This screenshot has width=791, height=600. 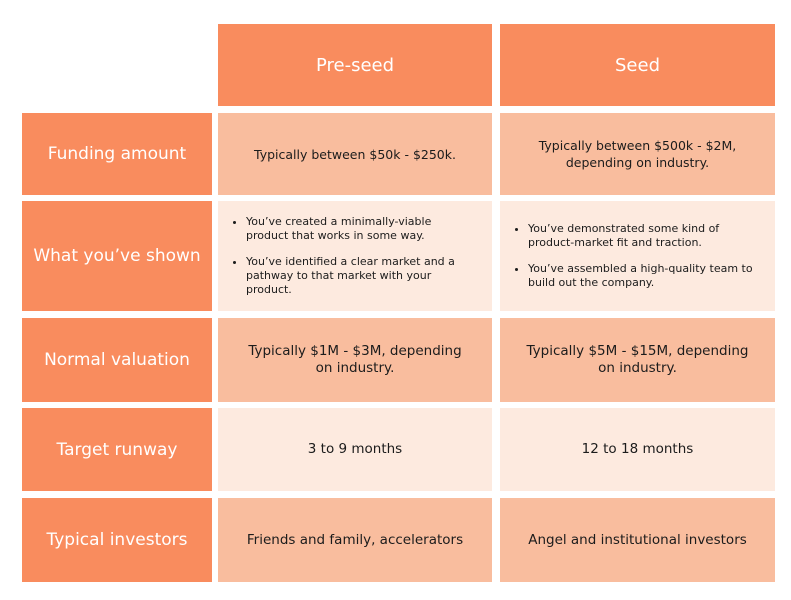 What do you see at coordinates (637, 449) in the screenshot?
I see `table-cell: 12 to 18 months` at bounding box center [637, 449].